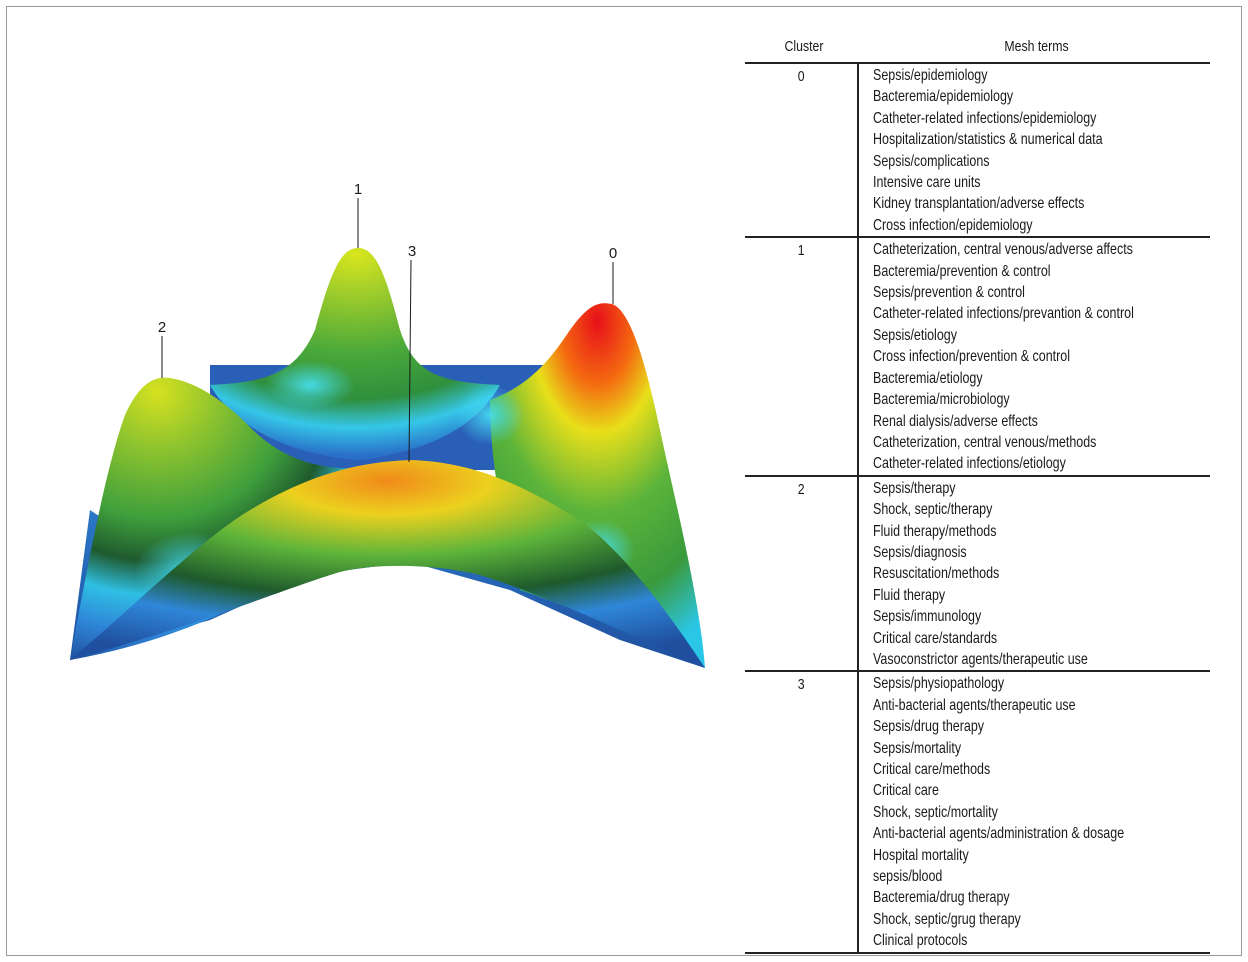 This screenshot has height=962, width=1248. Describe the element at coordinates (955, 421) in the screenshot. I see `mesh-term: Renal dialysis/adverse effects` at that location.